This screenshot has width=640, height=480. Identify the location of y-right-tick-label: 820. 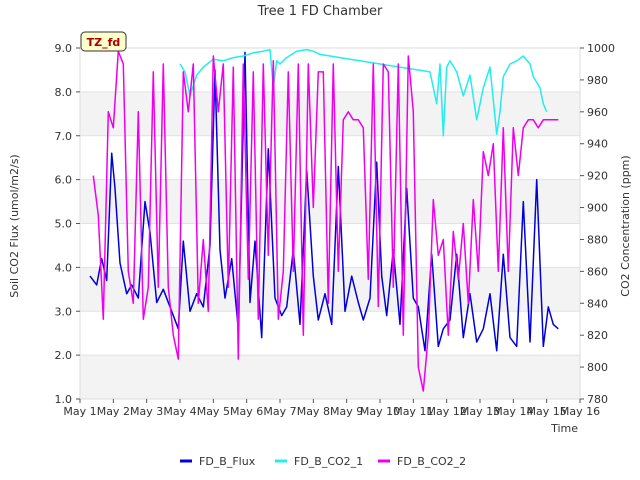
(597, 335).